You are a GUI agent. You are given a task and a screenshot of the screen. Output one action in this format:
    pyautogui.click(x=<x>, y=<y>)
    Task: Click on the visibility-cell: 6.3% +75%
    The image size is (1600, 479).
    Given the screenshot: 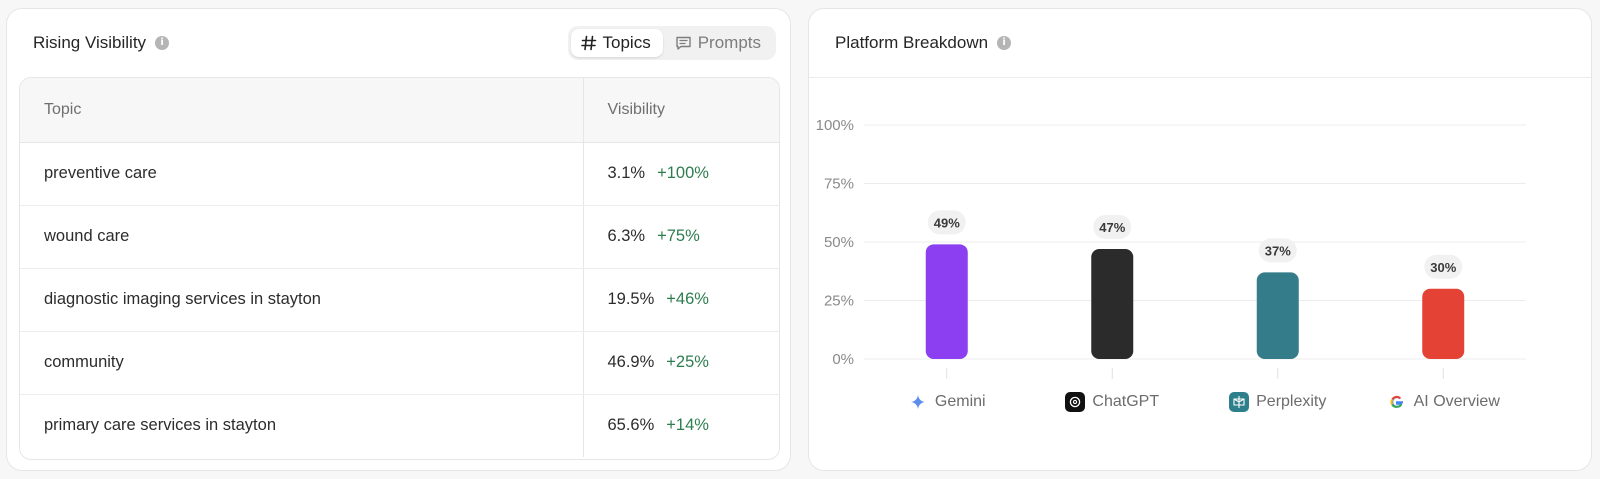 What is the action you would take?
    pyautogui.click(x=680, y=237)
    